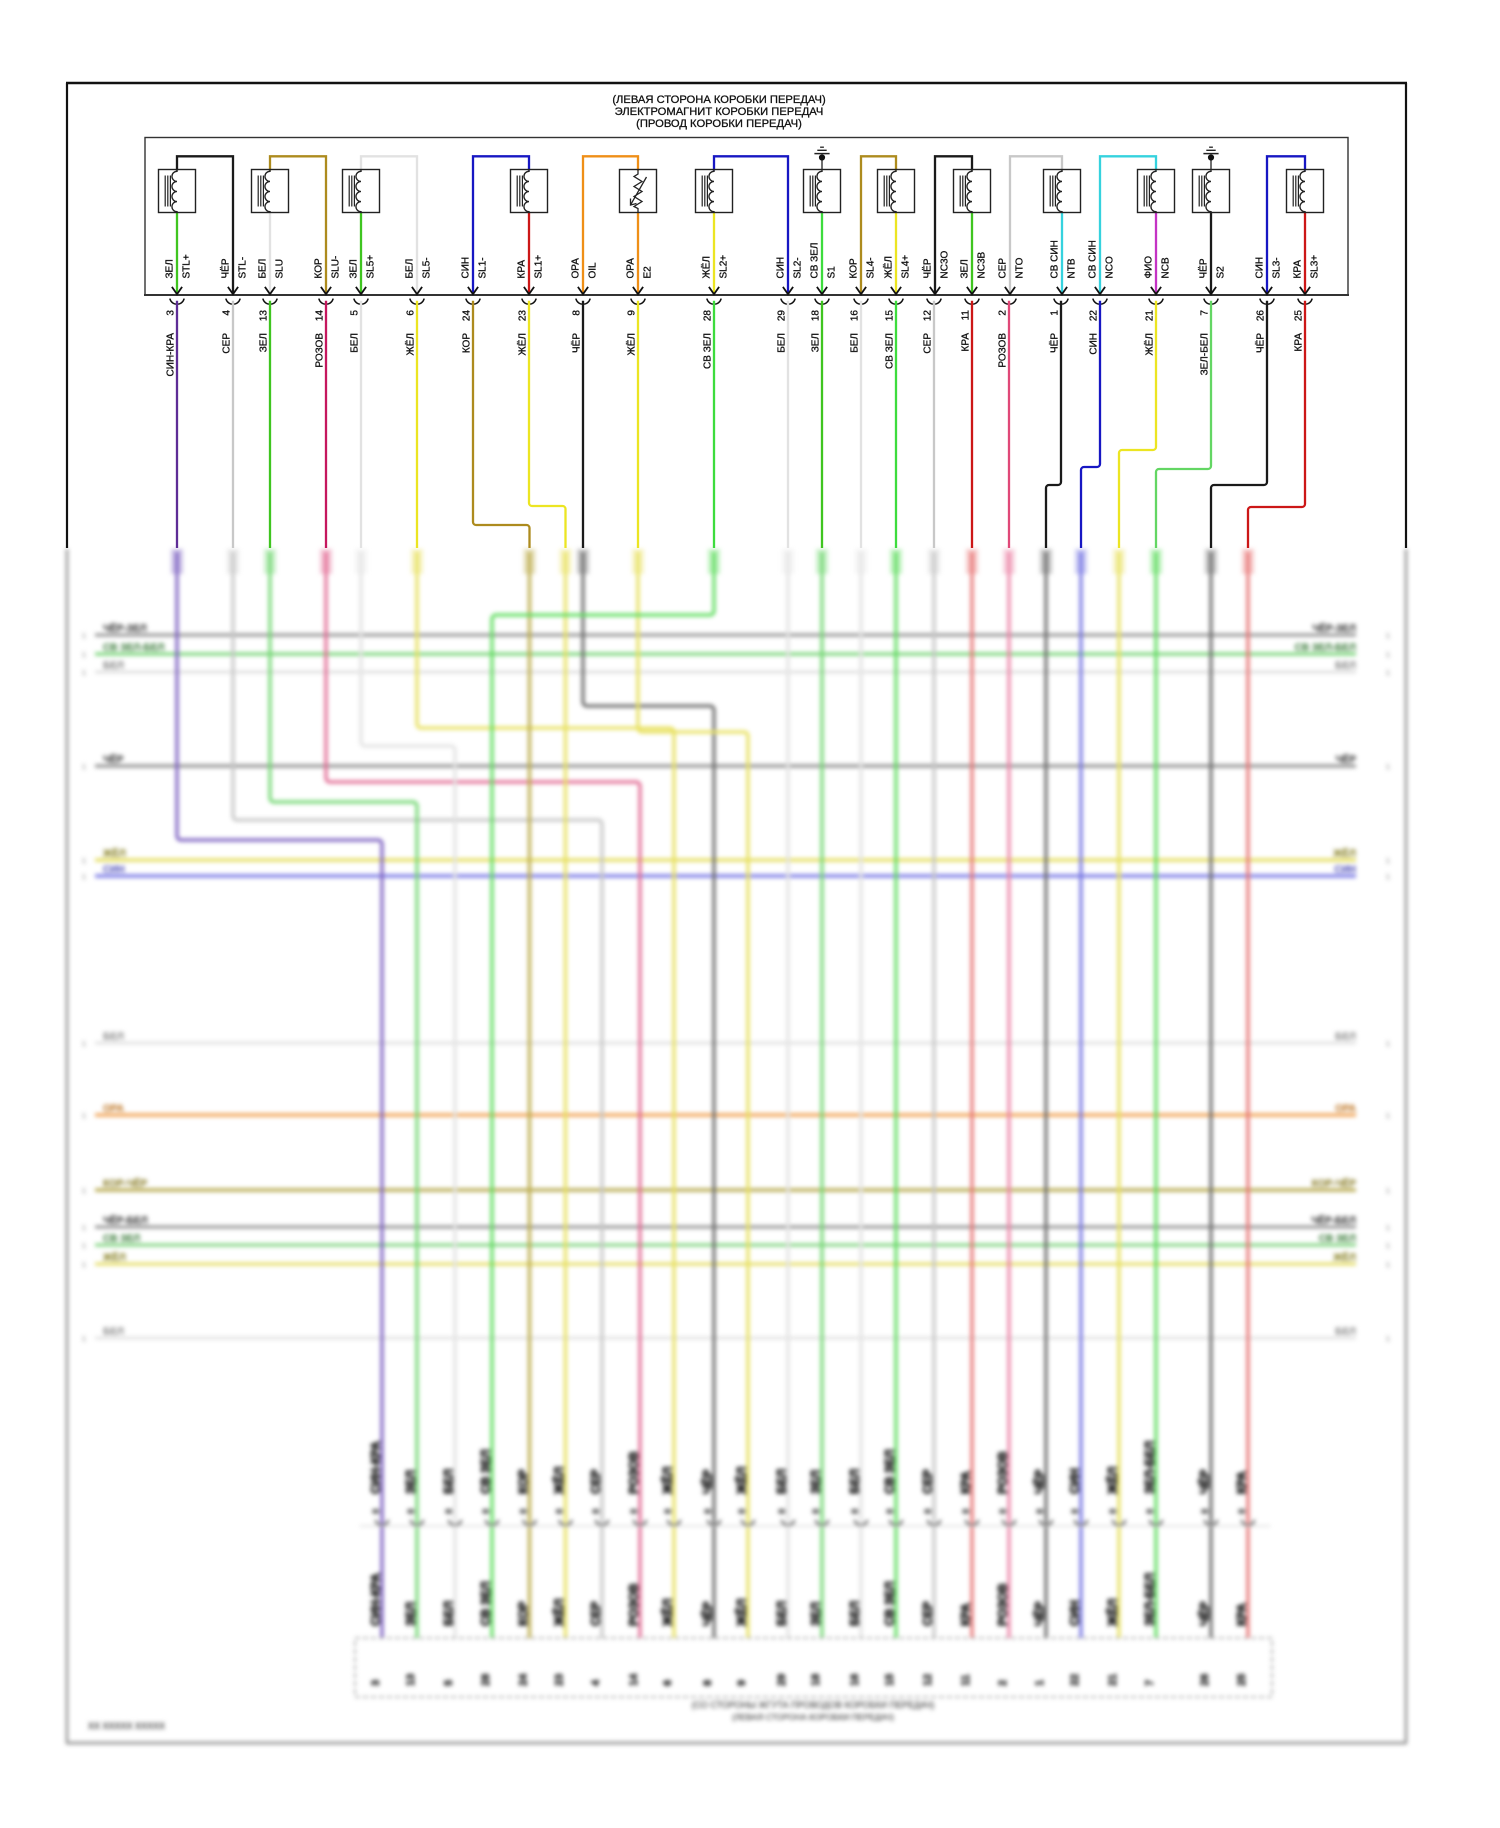 This screenshot has height=1828, width=1500. I want to click on svg-text: STL+, so click(187, 266).